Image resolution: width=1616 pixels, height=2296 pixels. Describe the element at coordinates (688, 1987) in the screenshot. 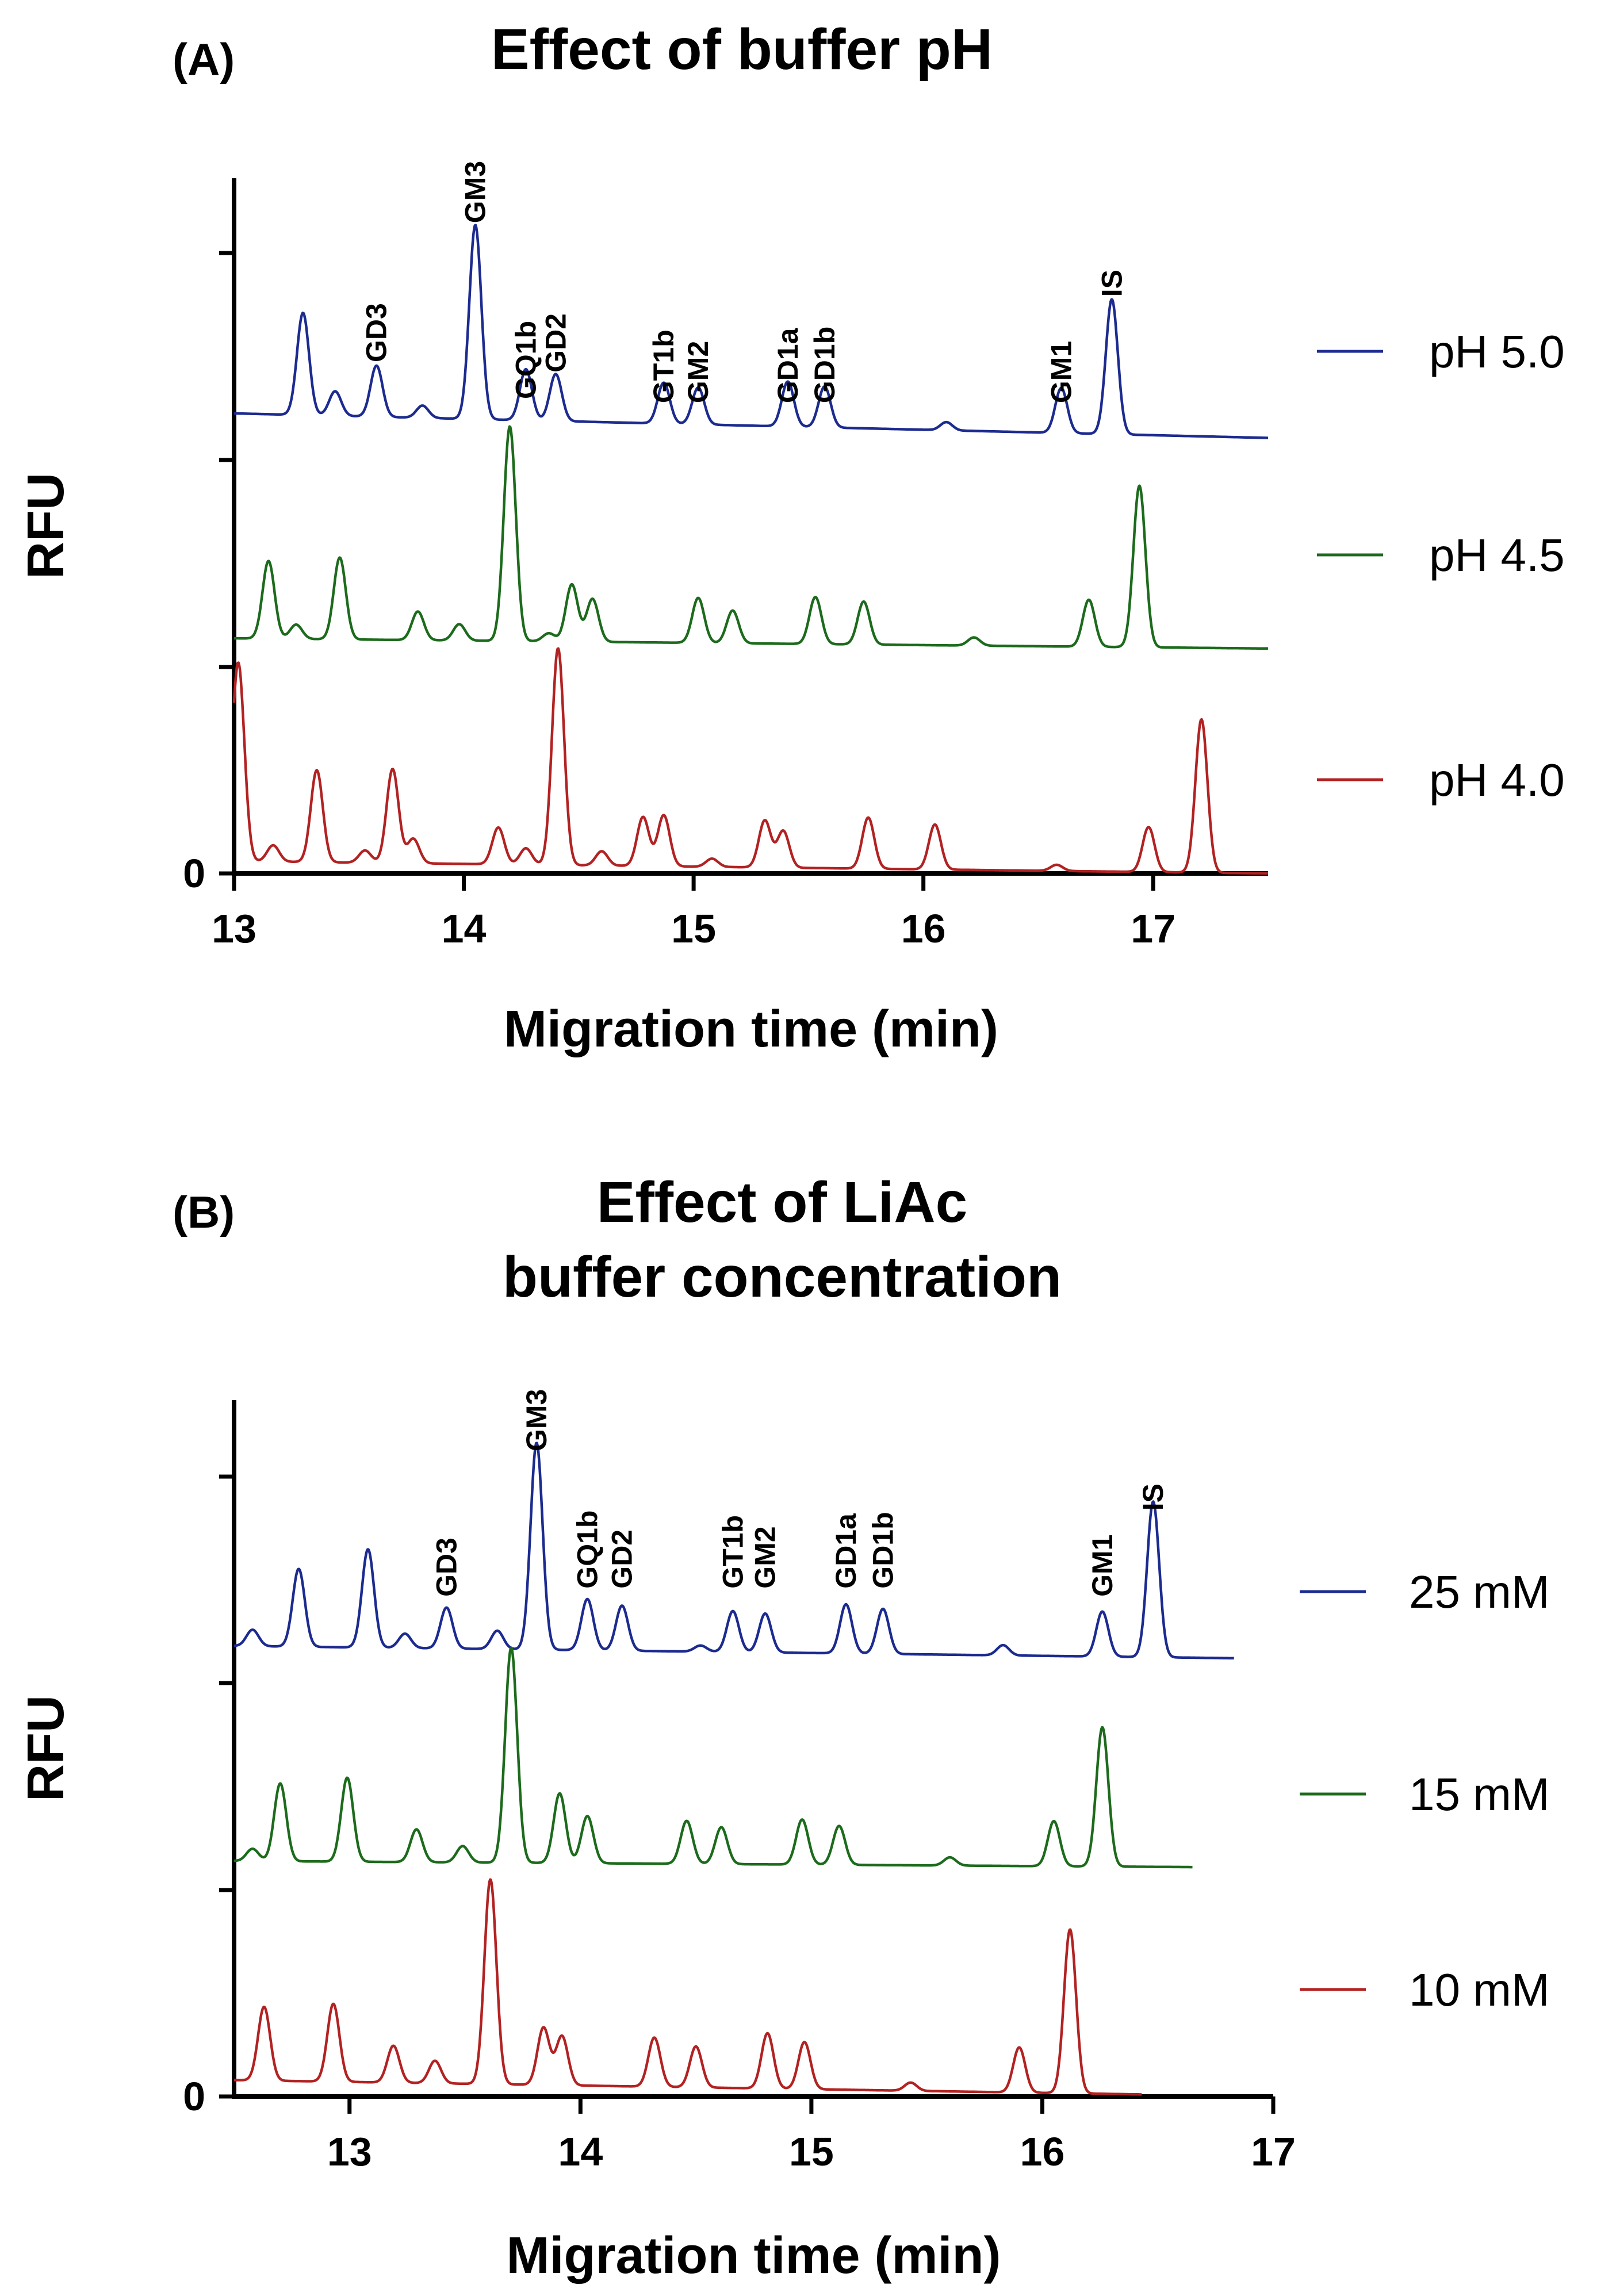

I see `series-line-10-mM` at that location.